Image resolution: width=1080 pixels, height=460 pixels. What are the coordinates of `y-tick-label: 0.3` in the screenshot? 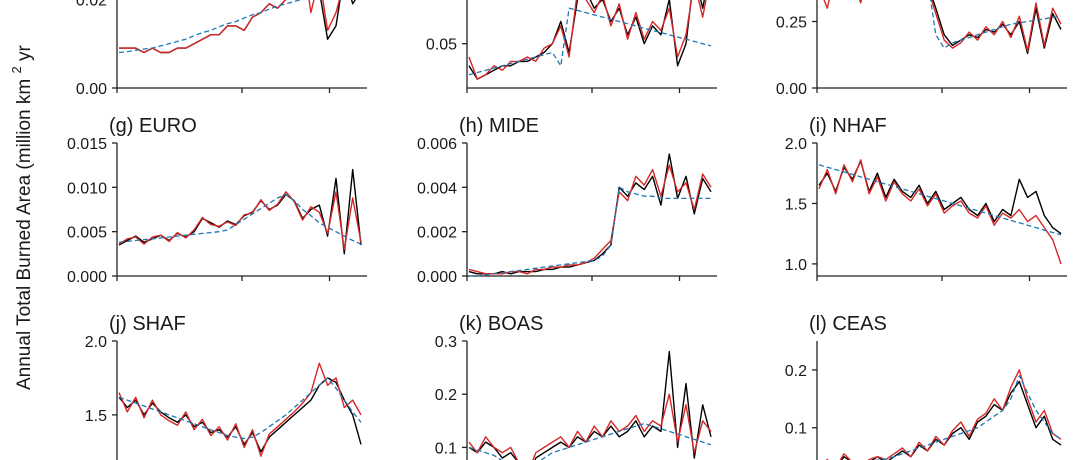 It's located at (446, 342).